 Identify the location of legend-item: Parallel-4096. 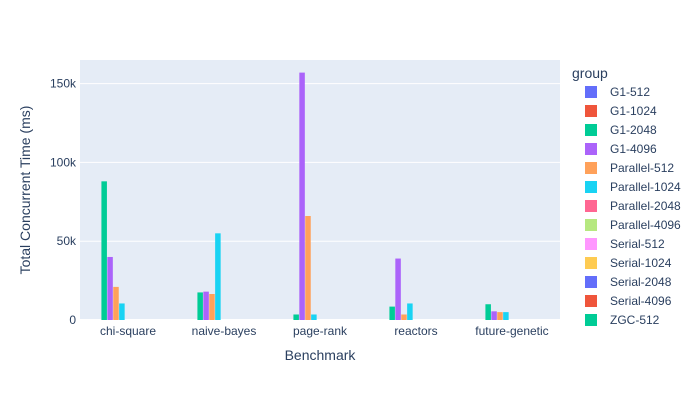
(645, 225).